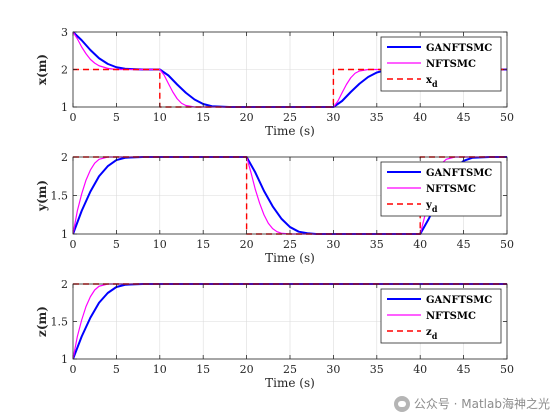  Describe the element at coordinates (42, 321) in the screenshot. I see `y-axis-label: z(m)` at that location.